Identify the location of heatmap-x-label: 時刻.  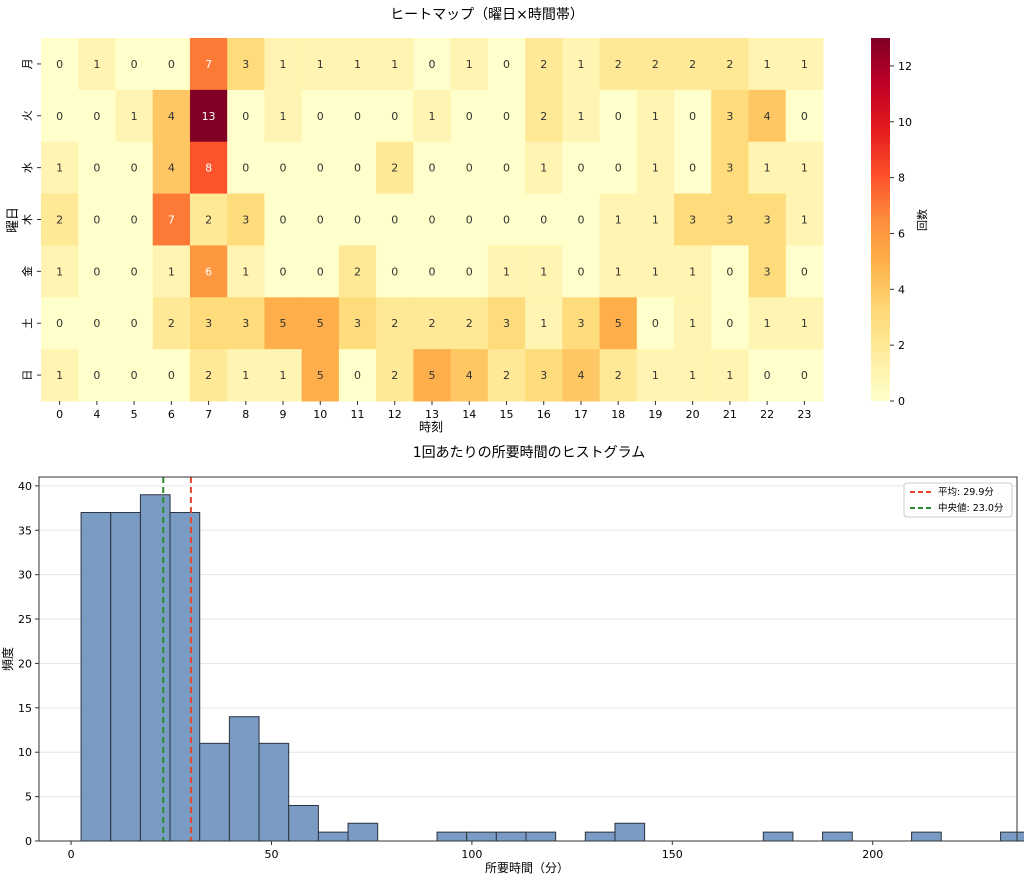
(431, 427).